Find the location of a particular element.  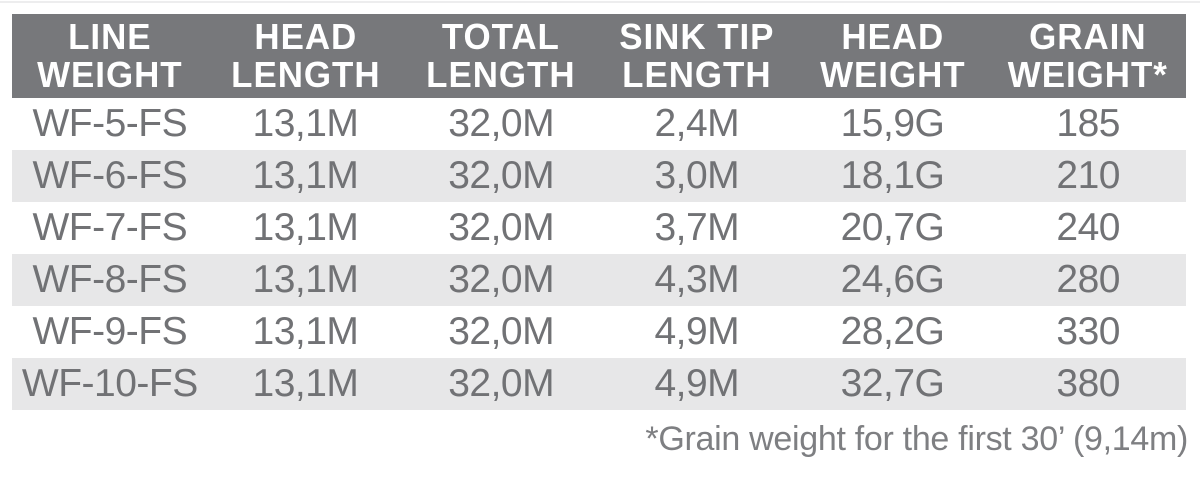

column-header-line-weight: LINE WEIGHT is located at coordinates (110, 56).